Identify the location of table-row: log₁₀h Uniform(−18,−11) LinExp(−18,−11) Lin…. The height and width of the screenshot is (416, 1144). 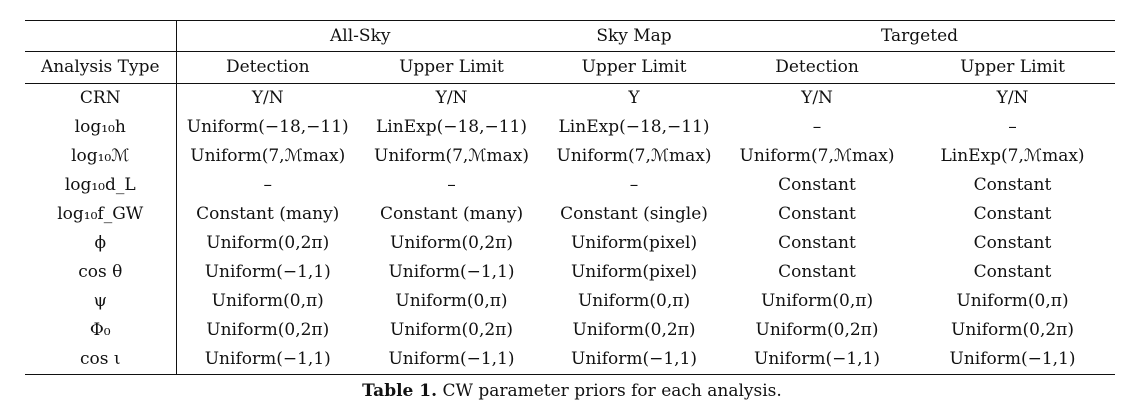
(570, 127).